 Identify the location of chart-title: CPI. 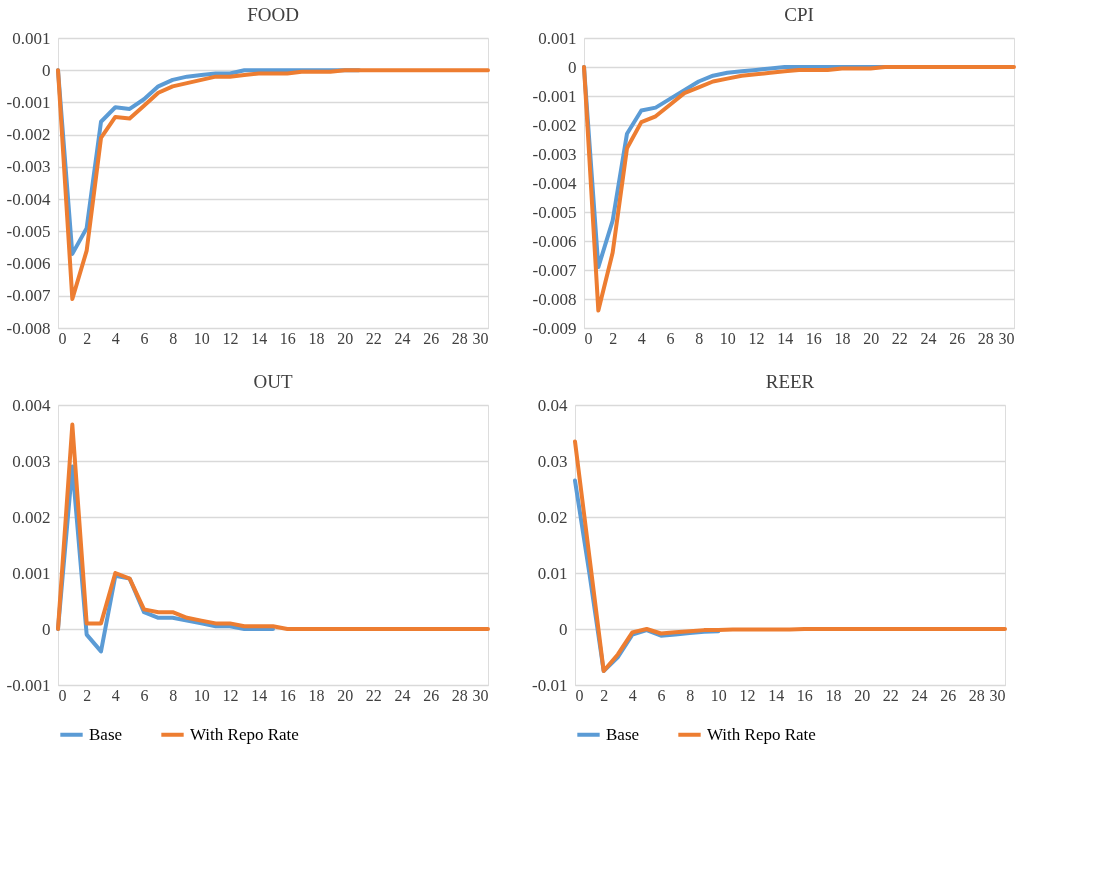
(799, 14).